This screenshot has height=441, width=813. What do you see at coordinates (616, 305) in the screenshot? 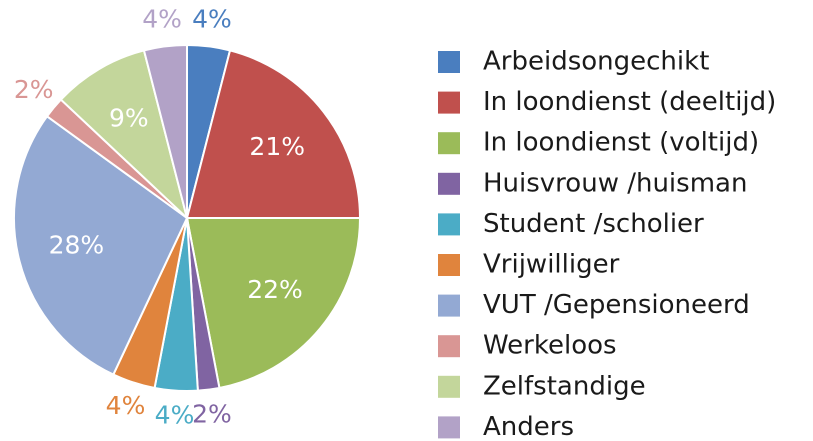
I see `legend-label: VUT /Gepensioneerd` at bounding box center [616, 305].